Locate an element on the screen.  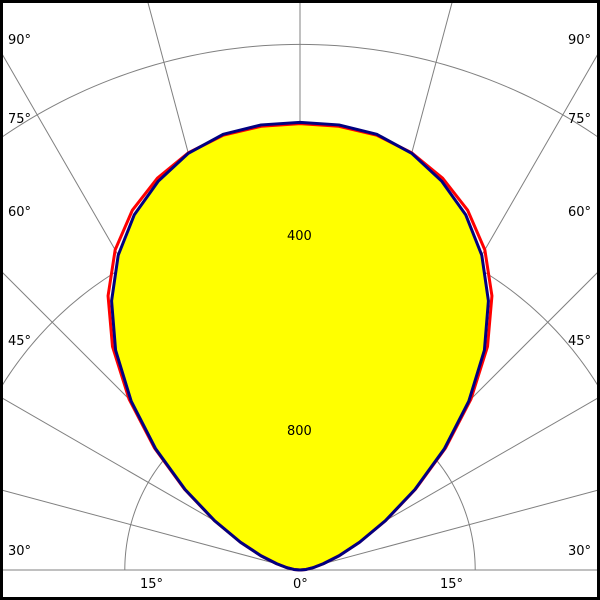
angle-left-label-0: 90° is located at coordinates (20, 40).